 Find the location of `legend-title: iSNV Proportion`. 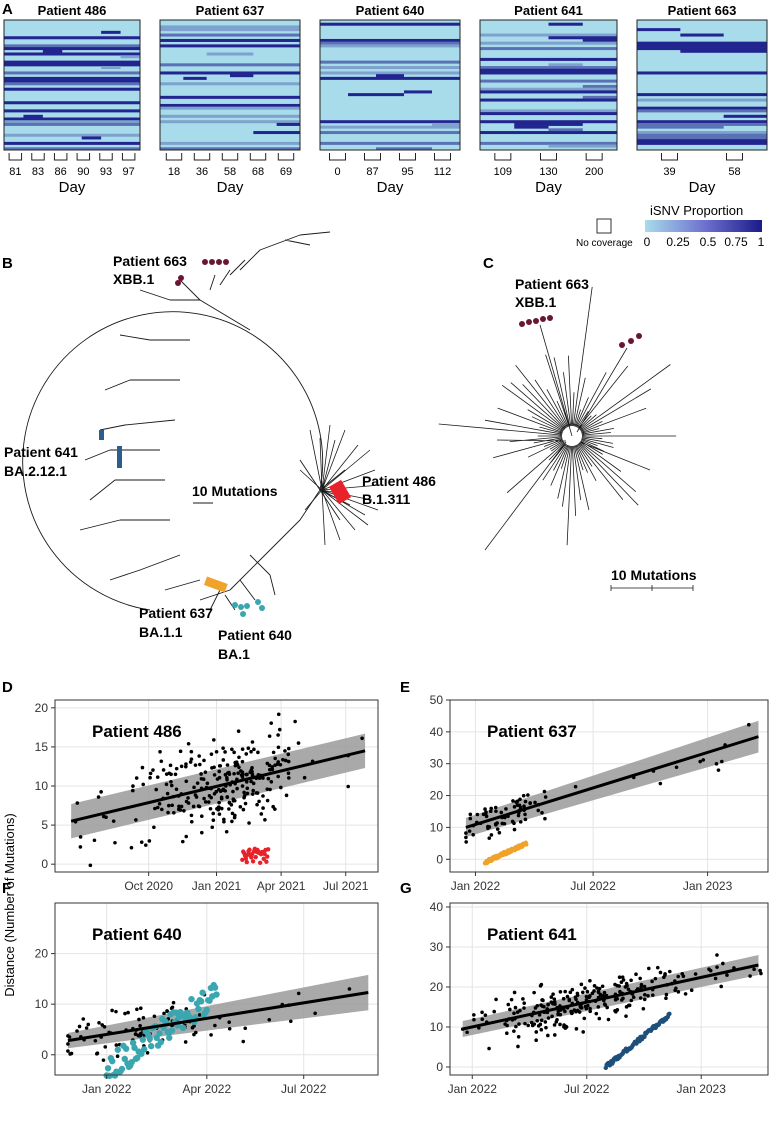

legend-title: iSNV Proportion is located at coordinates (696, 210).